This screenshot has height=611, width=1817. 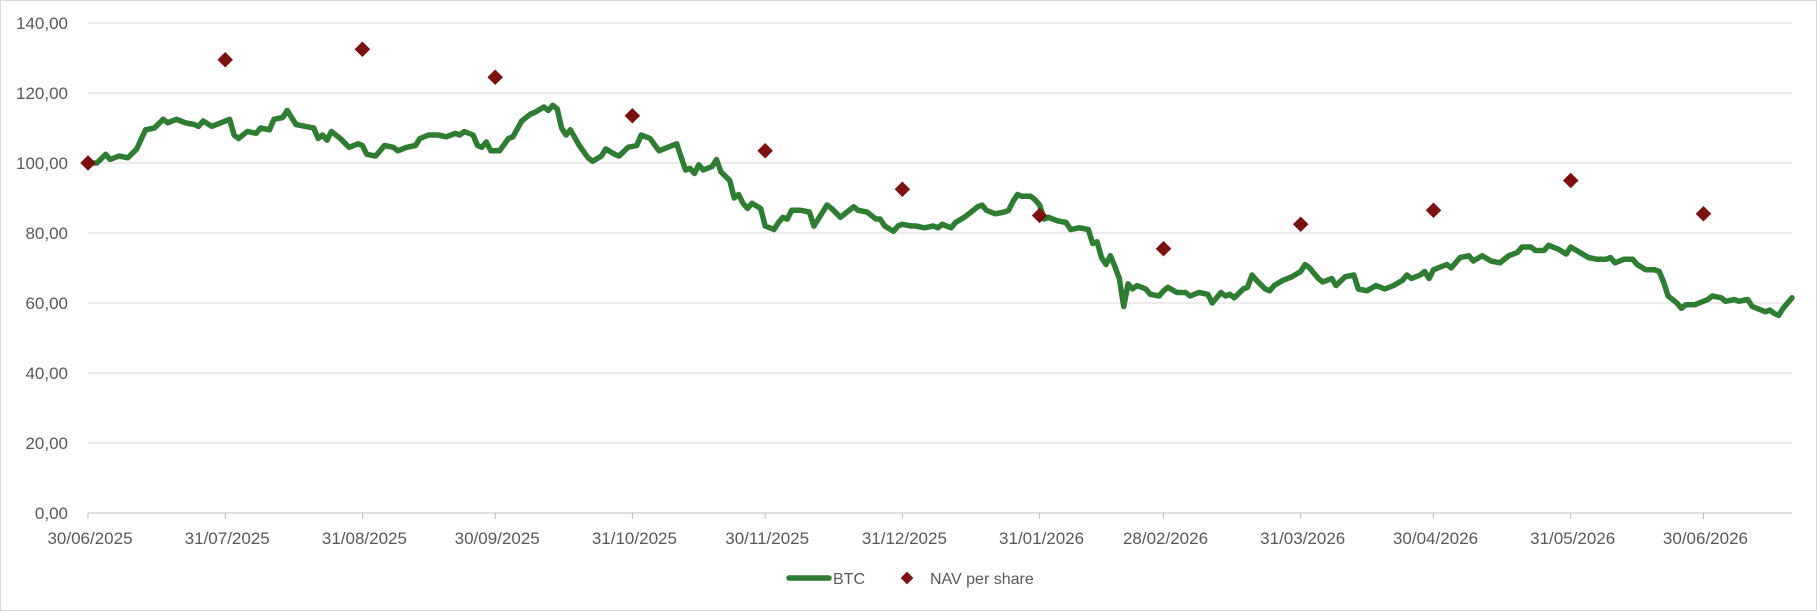 What do you see at coordinates (1041, 538) in the screenshot?
I see `x-tick-label: 31/01/2026` at bounding box center [1041, 538].